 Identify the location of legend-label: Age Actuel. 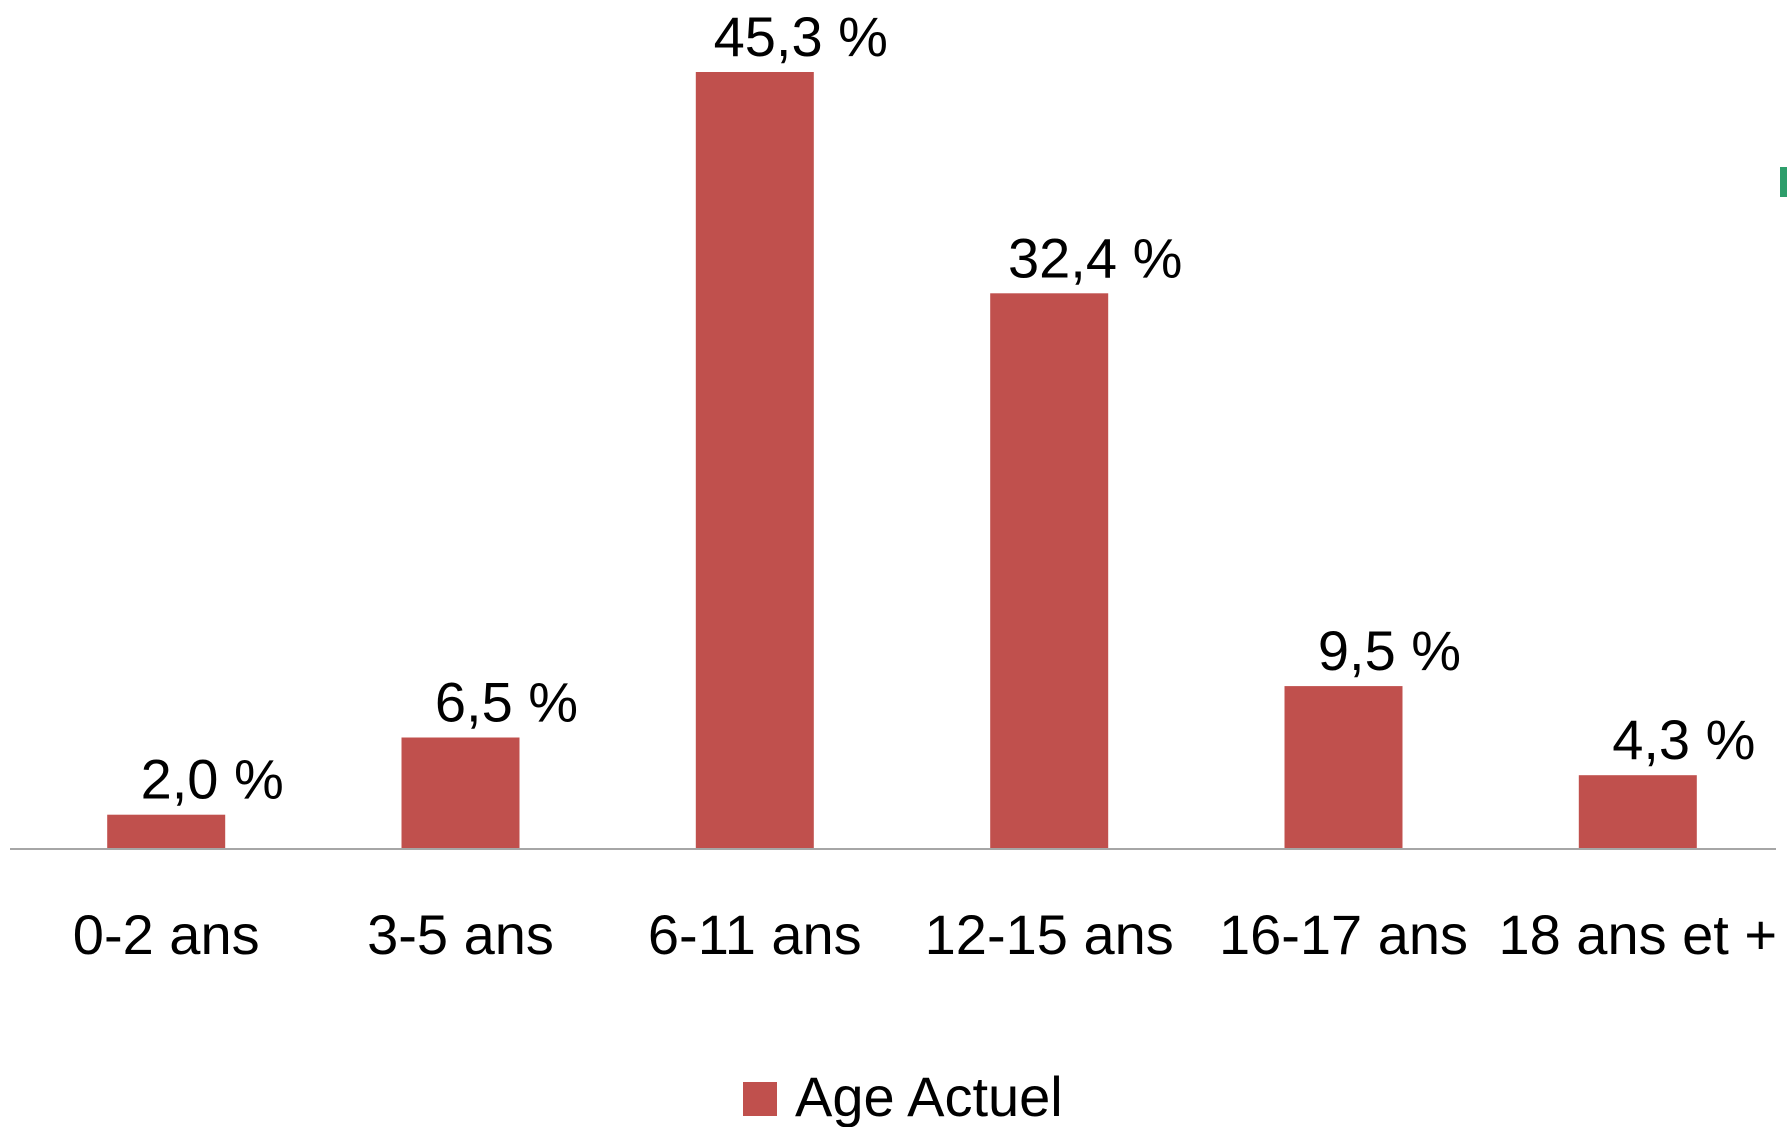
(929, 1096).